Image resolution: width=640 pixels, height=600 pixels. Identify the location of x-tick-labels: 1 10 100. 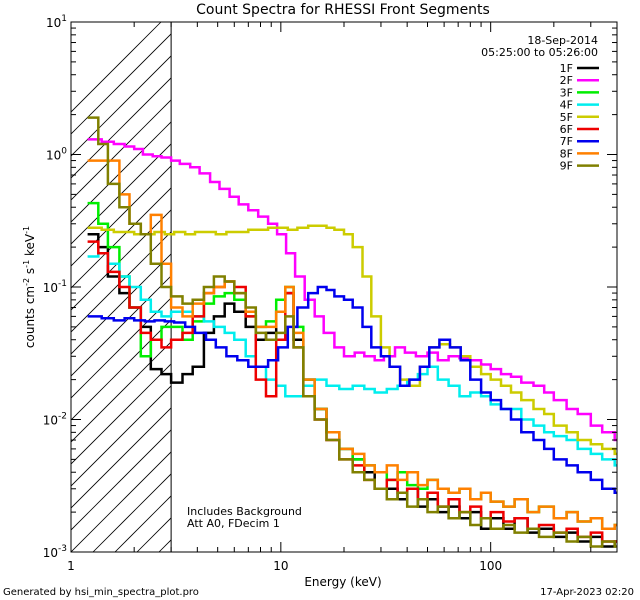
(284, 566).